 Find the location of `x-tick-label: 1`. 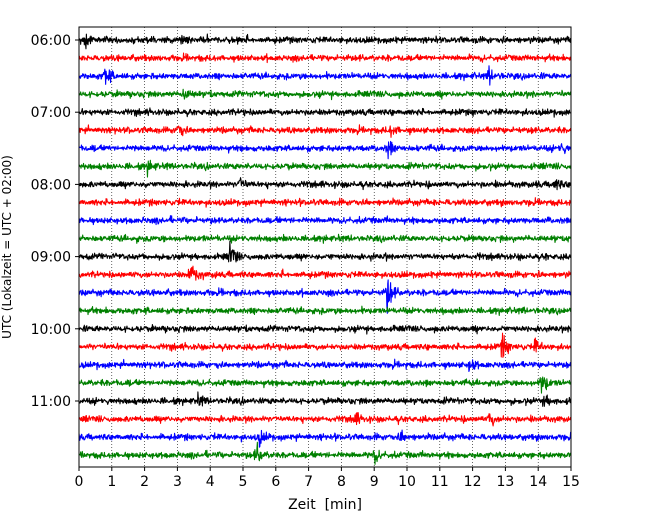

x-tick-label: 1 is located at coordinates (111, 482).